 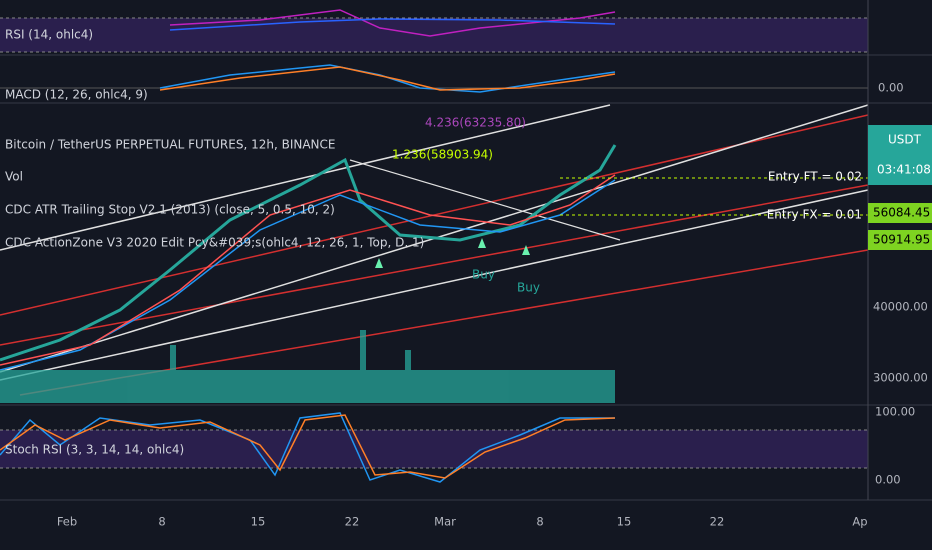 I want to click on panel-label: RSI (14, ohlc4), so click(x=49, y=35).